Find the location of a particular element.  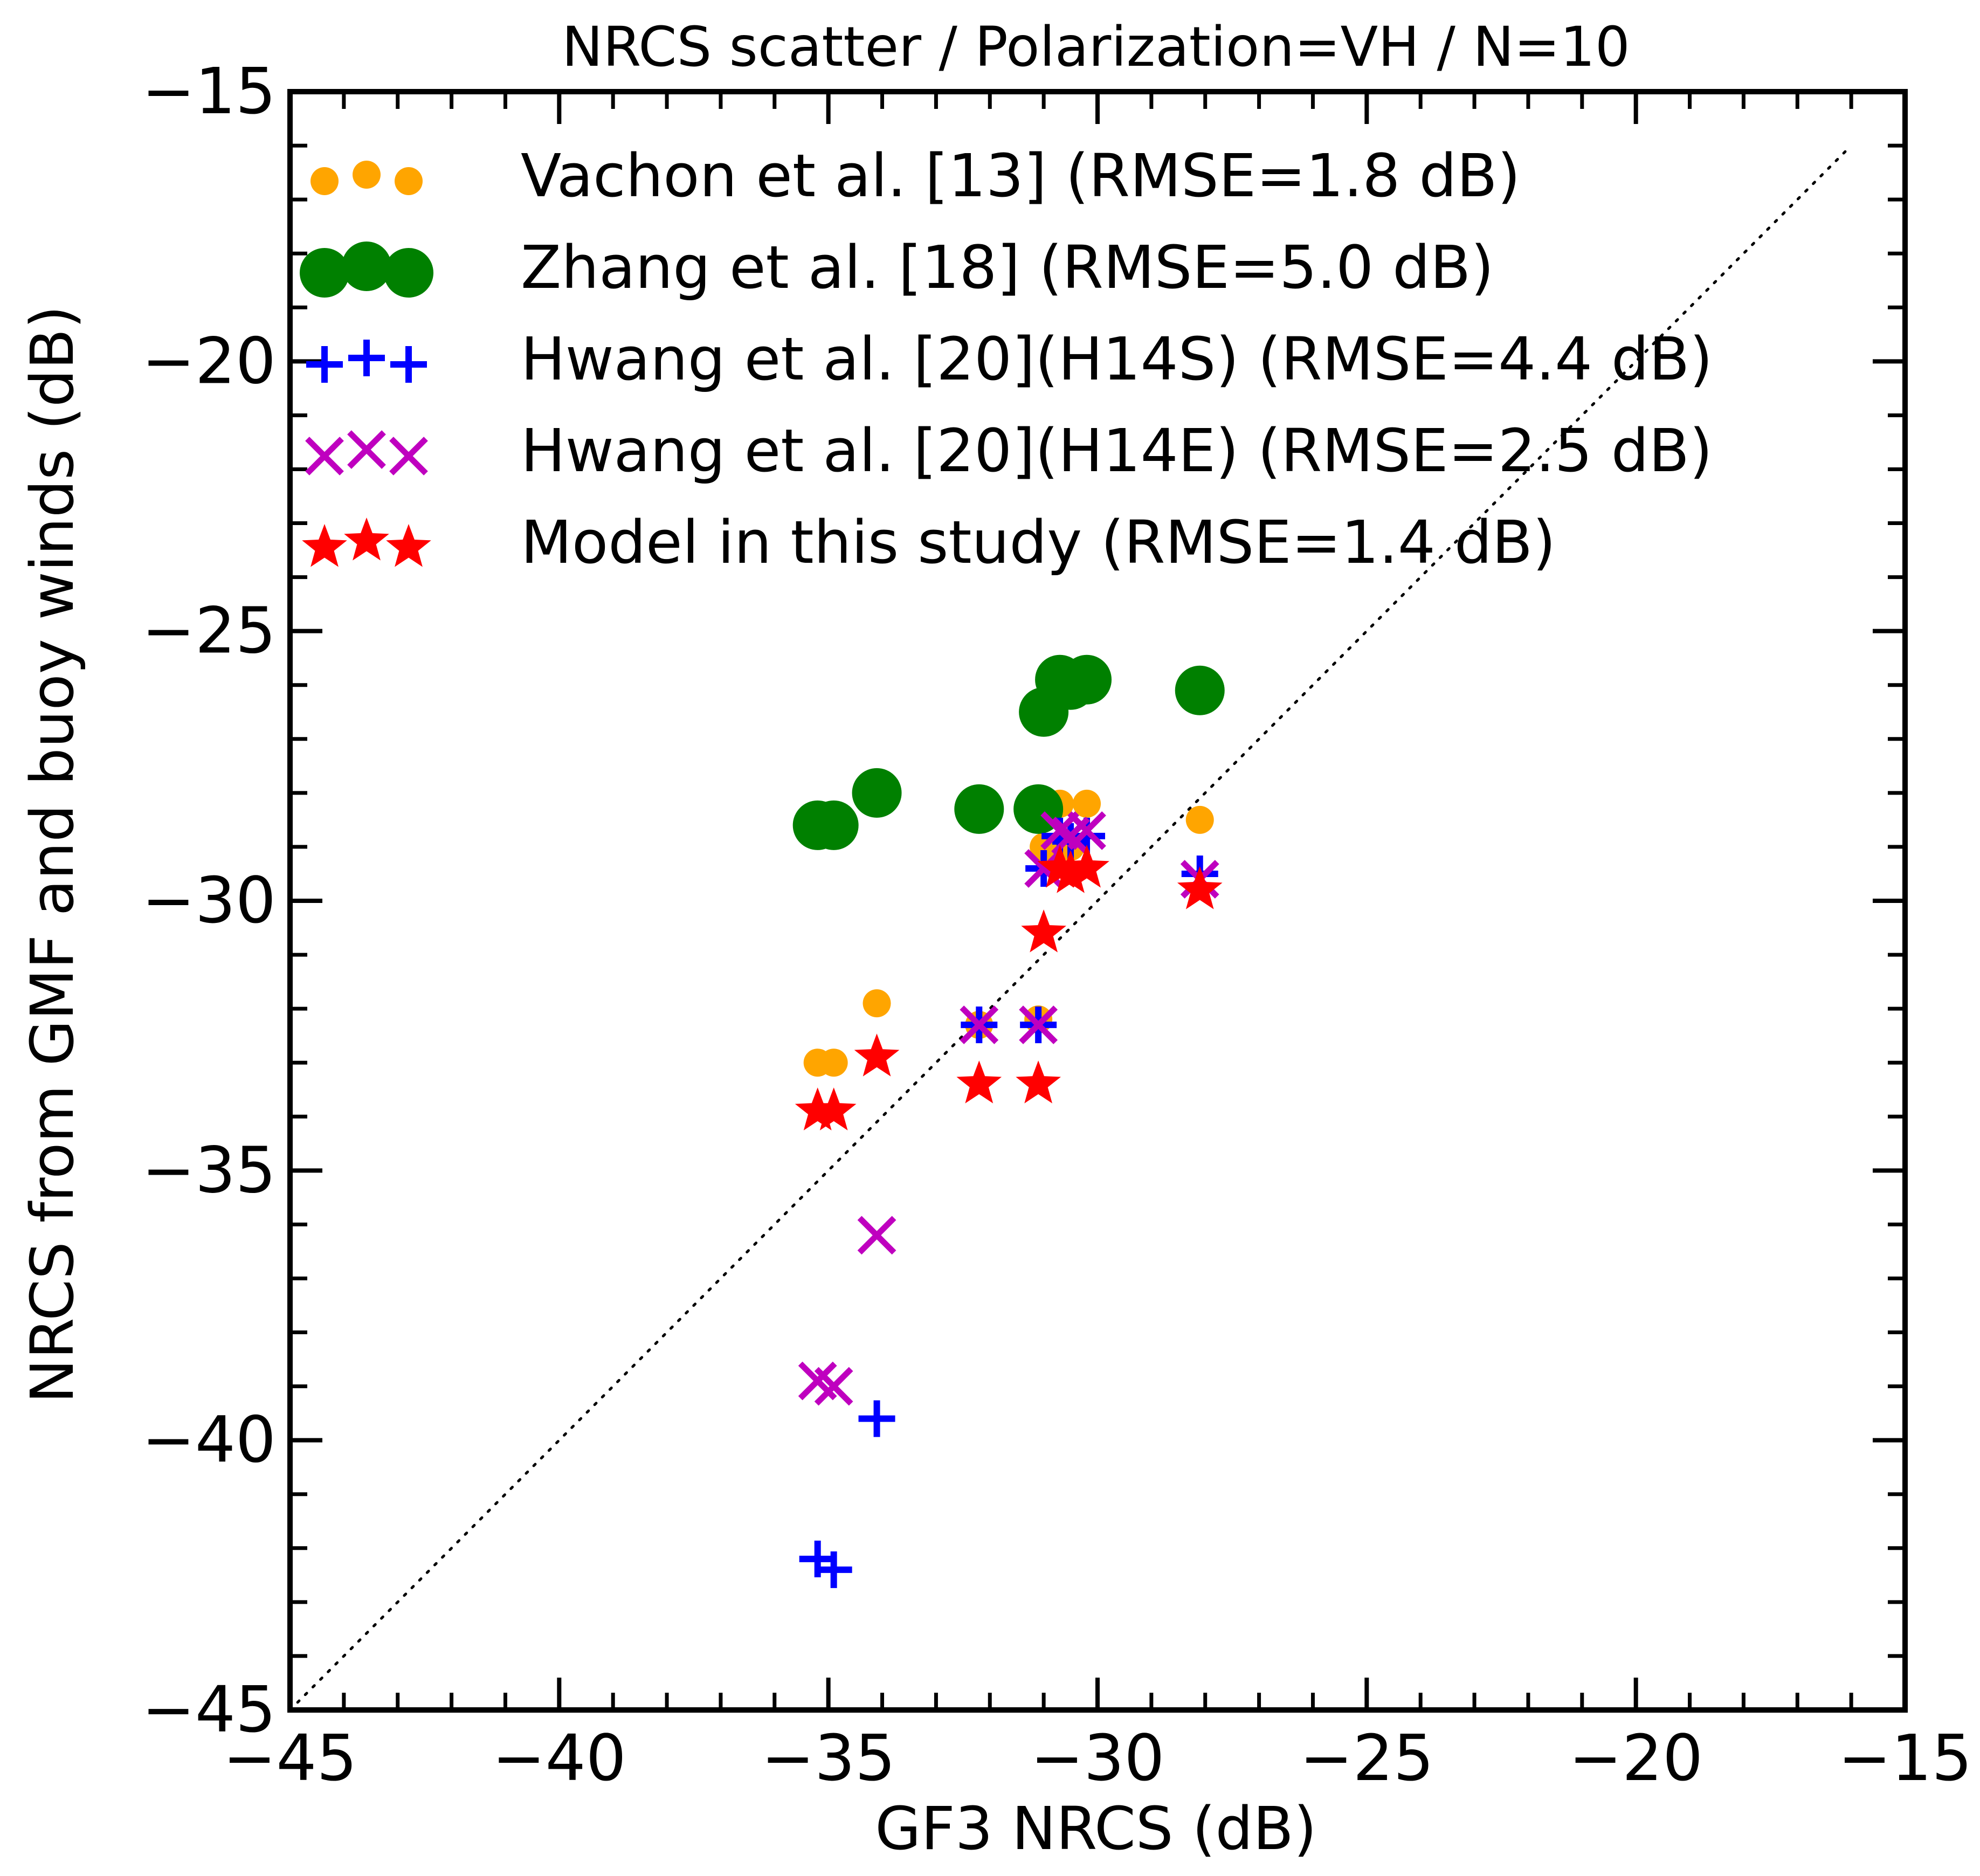

legend-label: Hwang et al. [20](H14S) (RMSE=4.4 dB) is located at coordinates (1117, 359).